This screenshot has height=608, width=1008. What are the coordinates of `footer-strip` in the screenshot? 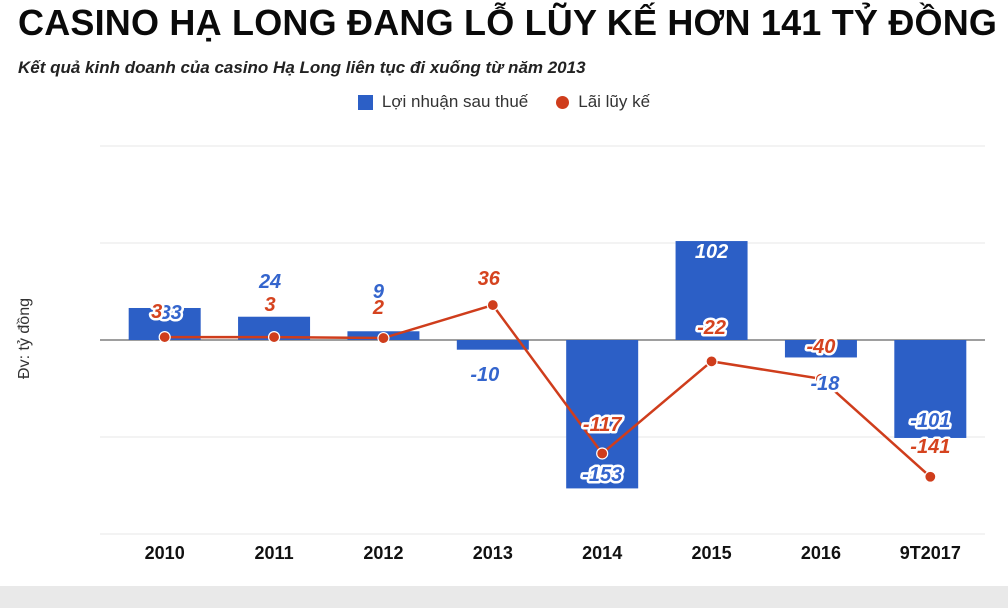 It's located at (504, 597).